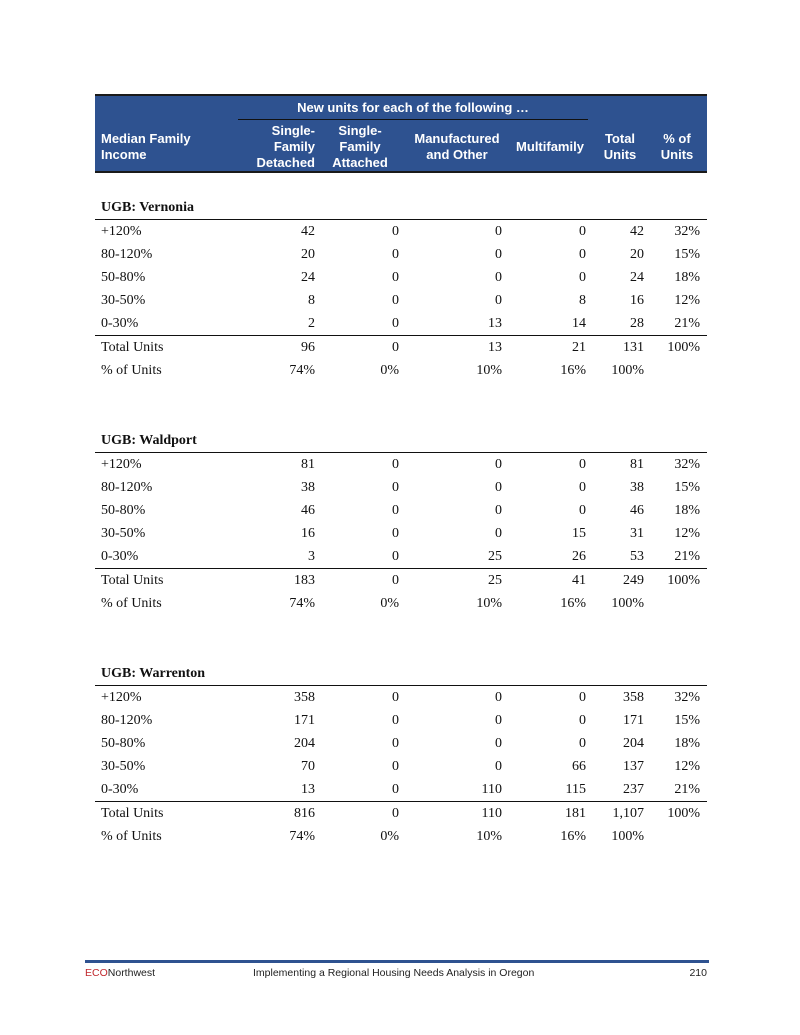 This screenshot has height=1035, width=800. What do you see at coordinates (401, 347) in the screenshot?
I see `total-row: Total Units 96 0 13 21 131 100%` at bounding box center [401, 347].